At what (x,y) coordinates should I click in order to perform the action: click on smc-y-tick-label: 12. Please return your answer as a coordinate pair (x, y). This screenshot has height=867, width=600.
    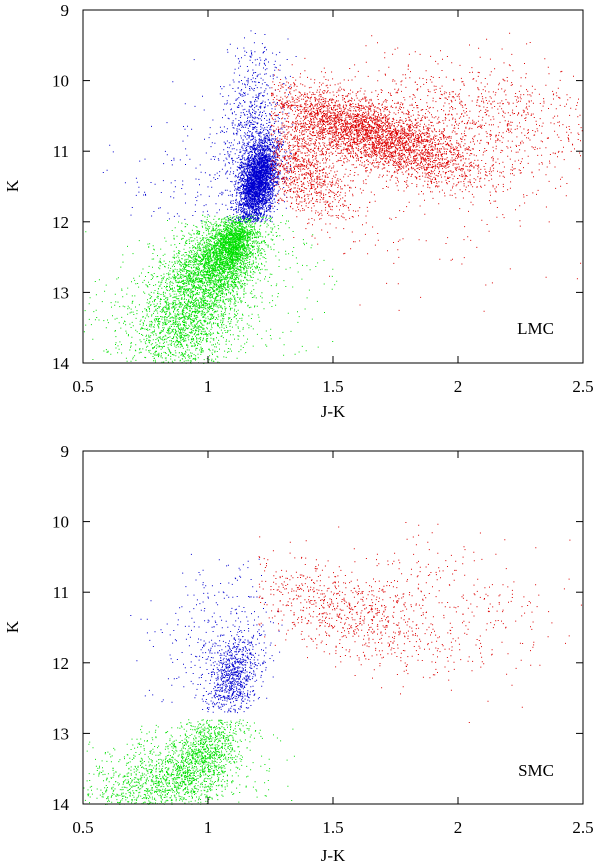
    Looking at the image, I should click on (60, 663).